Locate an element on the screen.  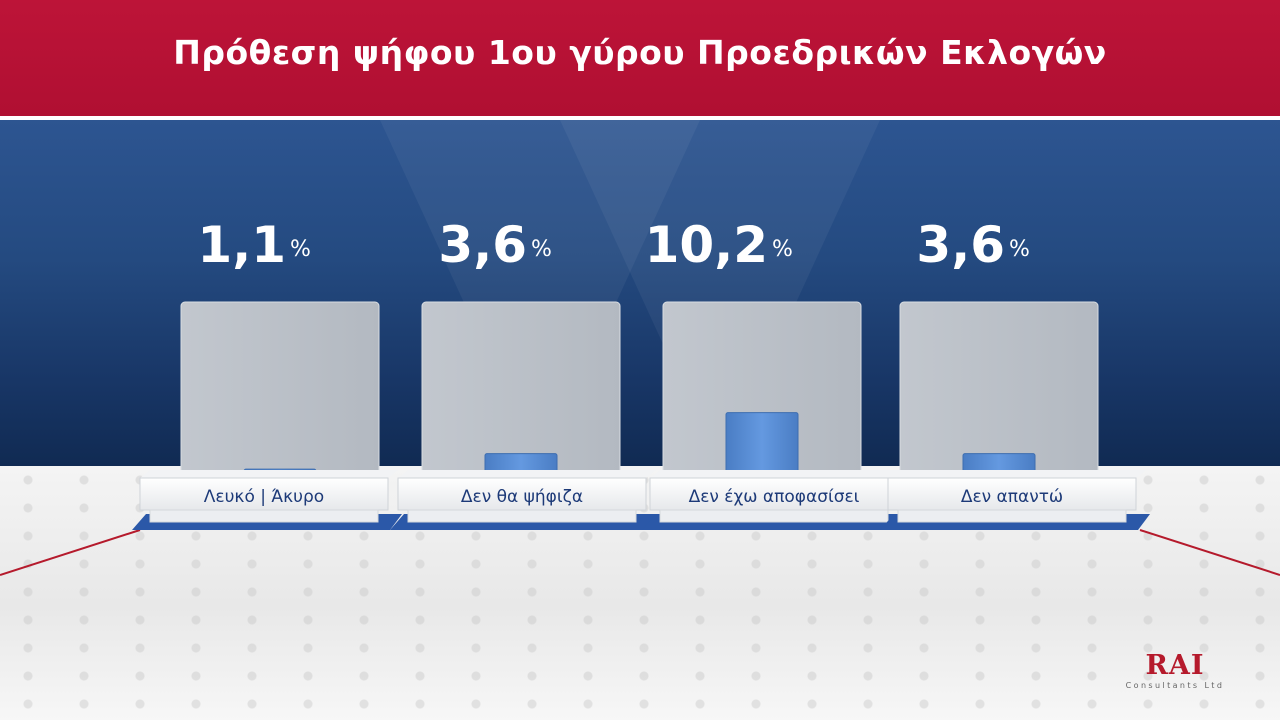
logo-subtitle: Consultants Ltd is located at coordinates (1175, 685).